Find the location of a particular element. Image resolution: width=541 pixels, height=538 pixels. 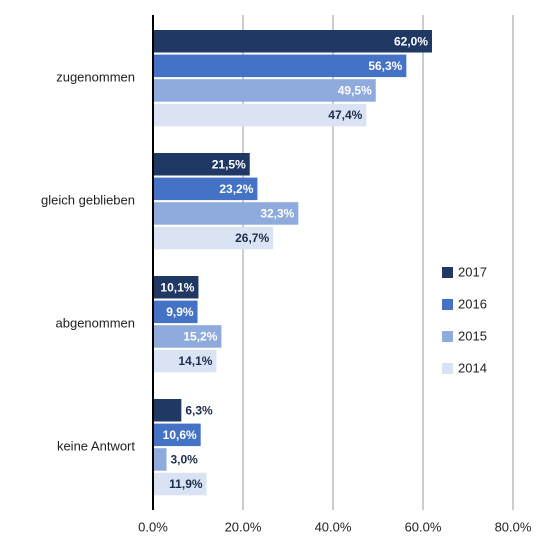

value-label: 9,9% is located at coordinates (180, 312).